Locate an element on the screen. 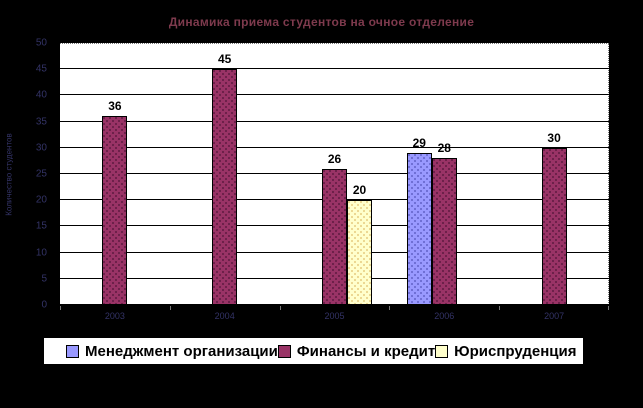 Image resolution: width=643 pixels, height=408 pixels. y-tick-label: 25 is located at coordinates (41, 174).